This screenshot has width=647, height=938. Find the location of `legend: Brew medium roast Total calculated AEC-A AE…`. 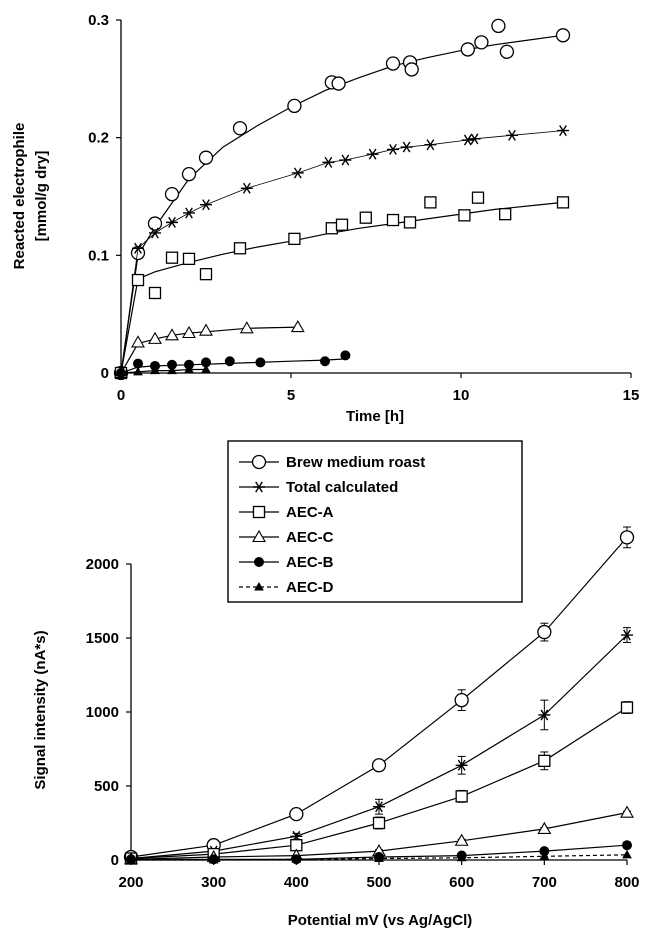

legend: Brew medium roast Total calculated AEC-A AE… is located at coordinates (375, 521).